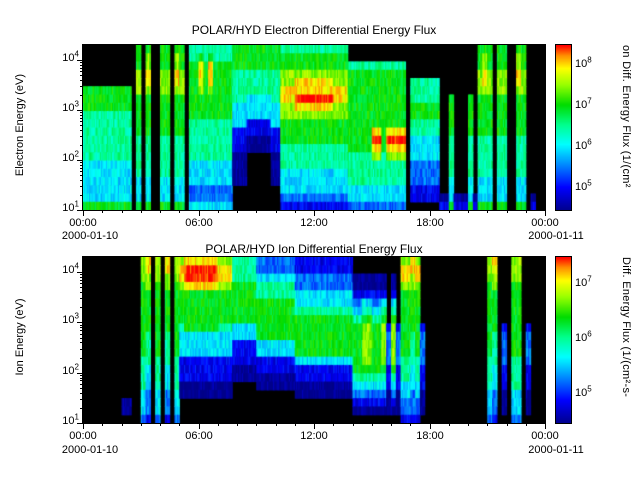  I want to click on ion-colorbar-label: Diff. Energy Flux (1/(cm²-s-, so click(626, 327).